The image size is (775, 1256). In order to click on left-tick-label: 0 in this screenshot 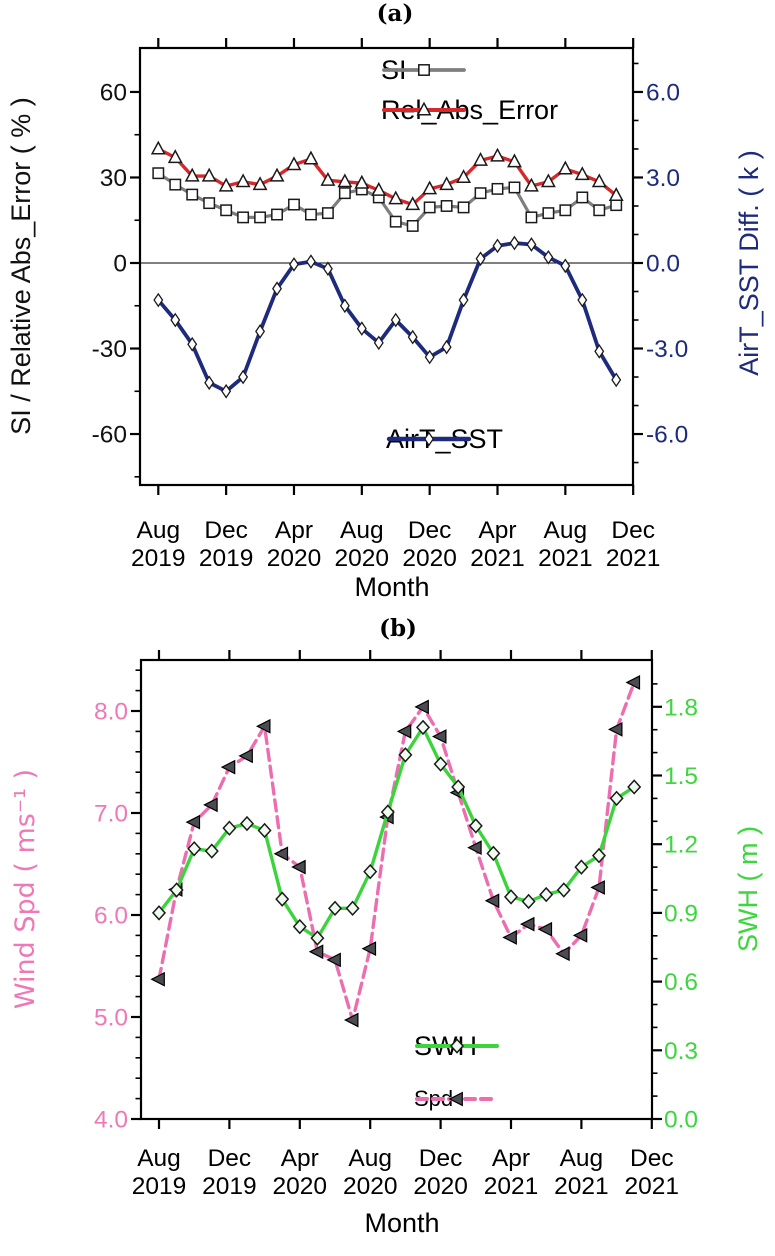, I will do `click(120, 264)`.